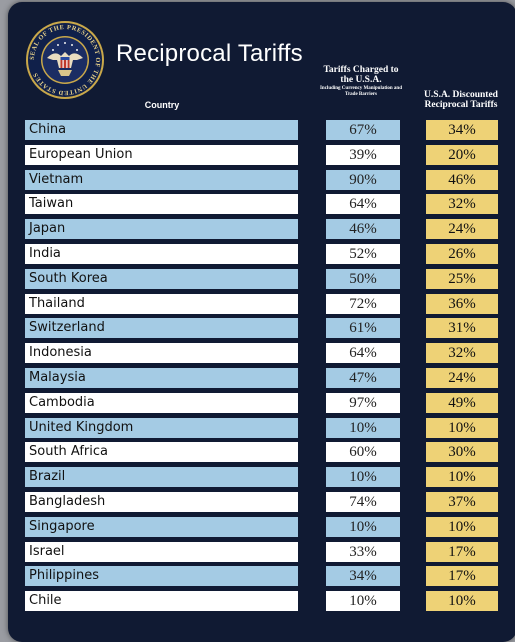 This screenshot has height=642, width=515. I want to click on table-row: South Korea 50% 25%, so click(257, 278).